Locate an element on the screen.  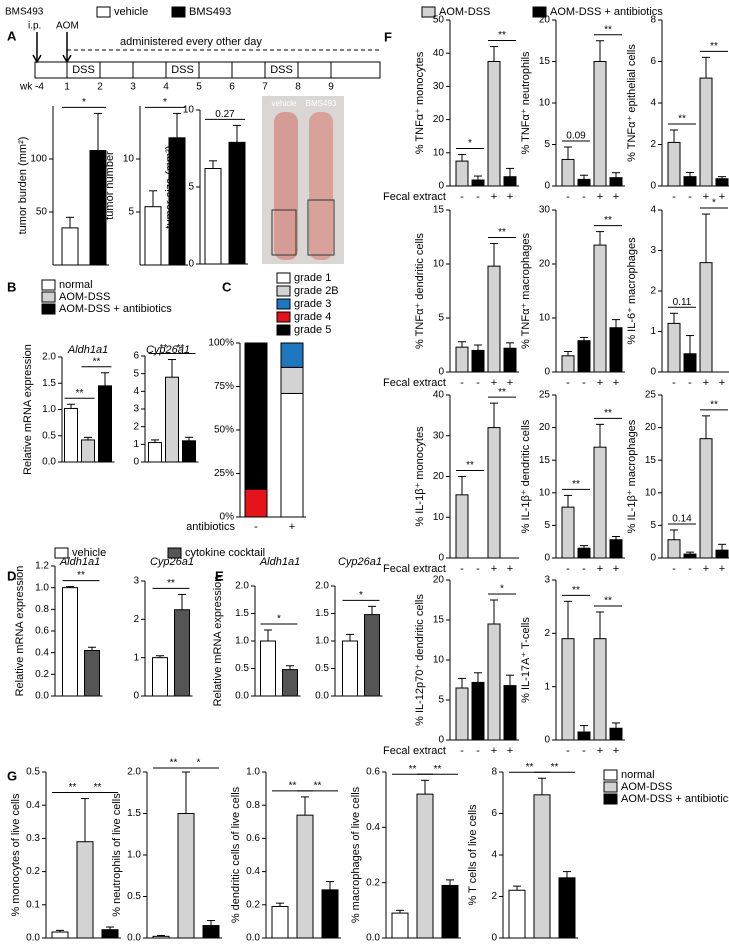
y-tick-label: 4 is located at coordinates (653, 210).